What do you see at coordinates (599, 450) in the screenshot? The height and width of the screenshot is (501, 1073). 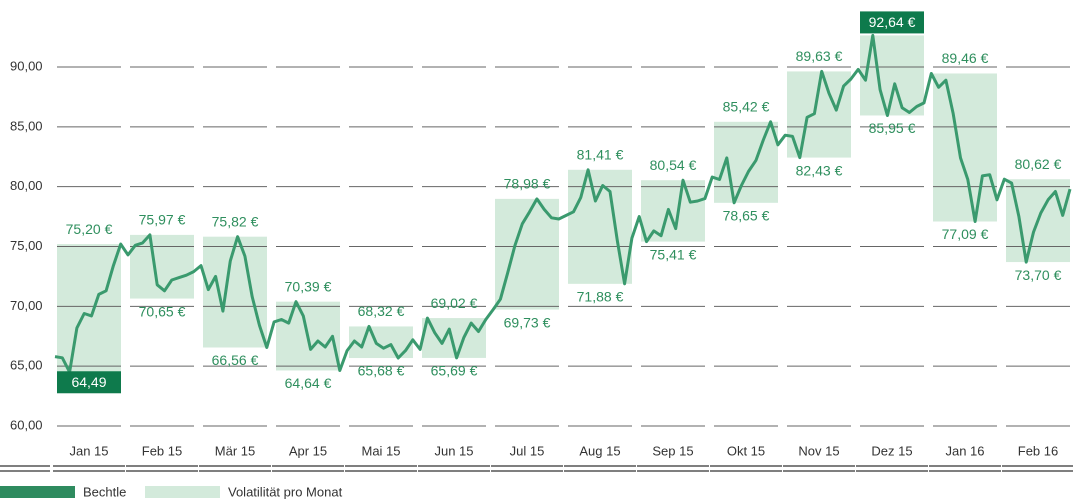 I see `x-tick-label: Aug 15` at bounding box center [599, 450].